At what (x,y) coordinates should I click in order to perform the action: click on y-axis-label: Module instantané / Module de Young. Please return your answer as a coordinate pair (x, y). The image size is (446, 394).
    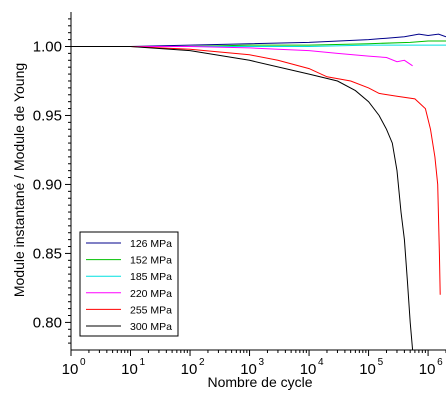
    Looking at the image, I should click on (19, 180).